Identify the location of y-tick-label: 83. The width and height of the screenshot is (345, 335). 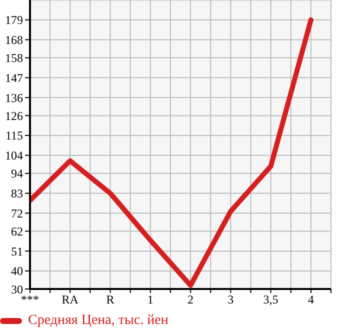
(17, 193).